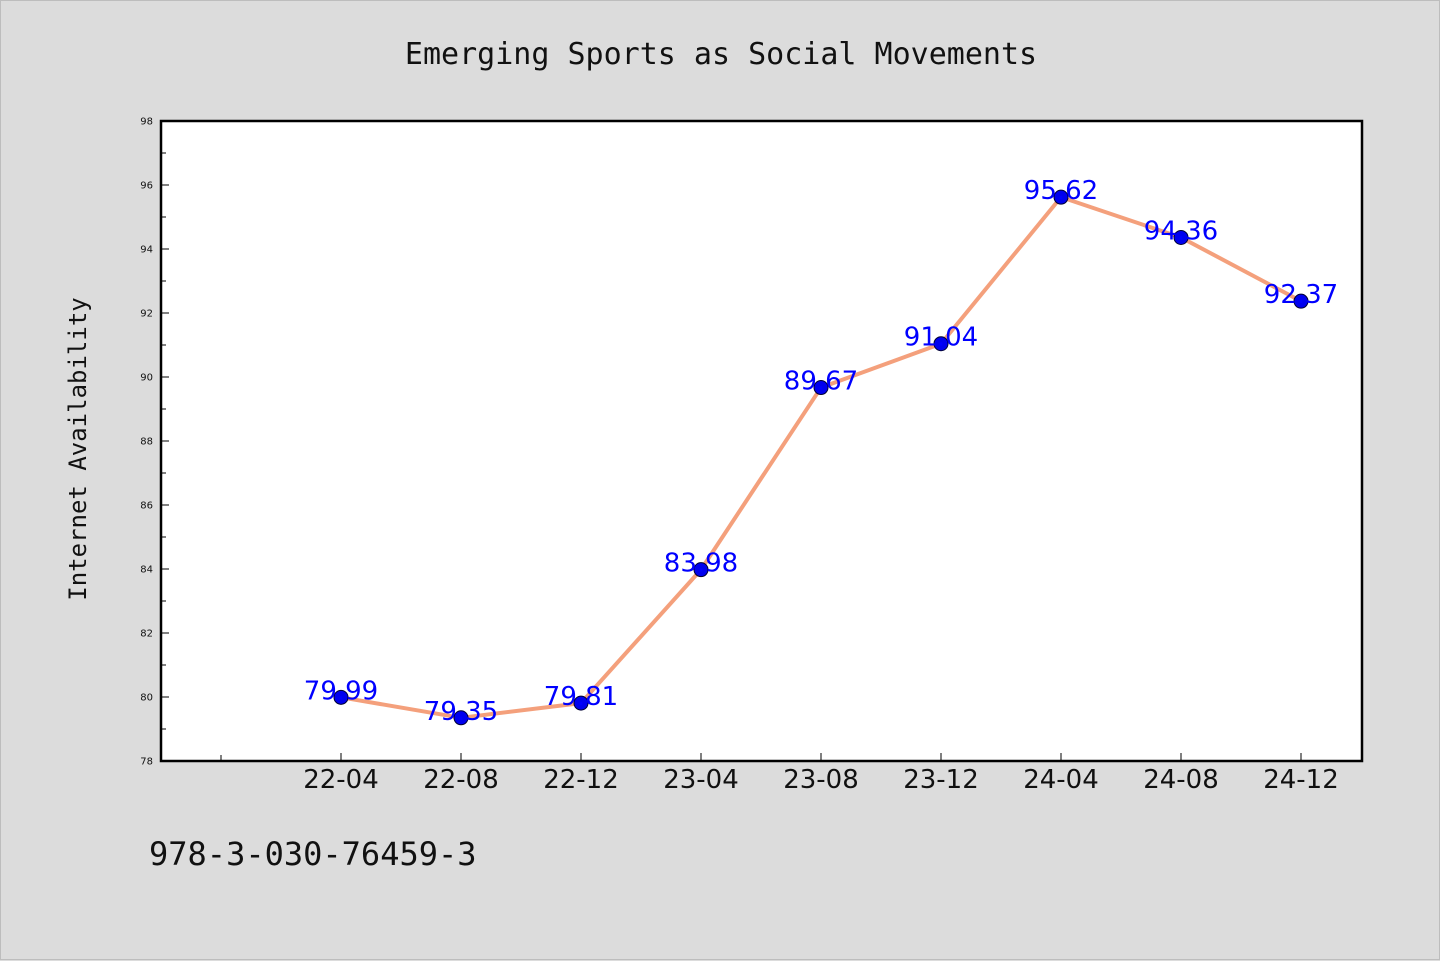 The image size is (1440, 961). Describe the element at coordinates (721, 54) in the screenshot. I see `chart-title: Emerging Sports as Social Movements` at that location.